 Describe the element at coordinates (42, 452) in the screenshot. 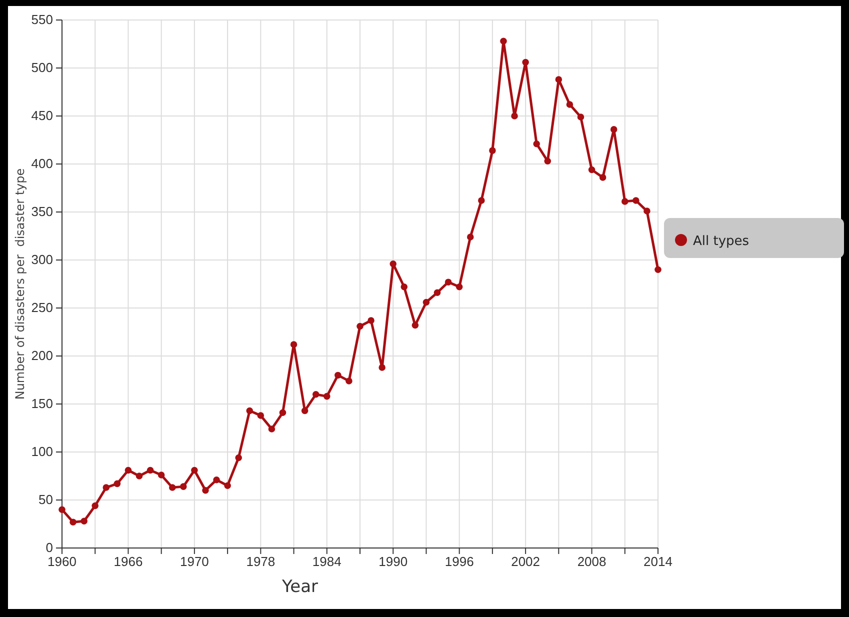

I see `y-tick-label: 100` at that location.